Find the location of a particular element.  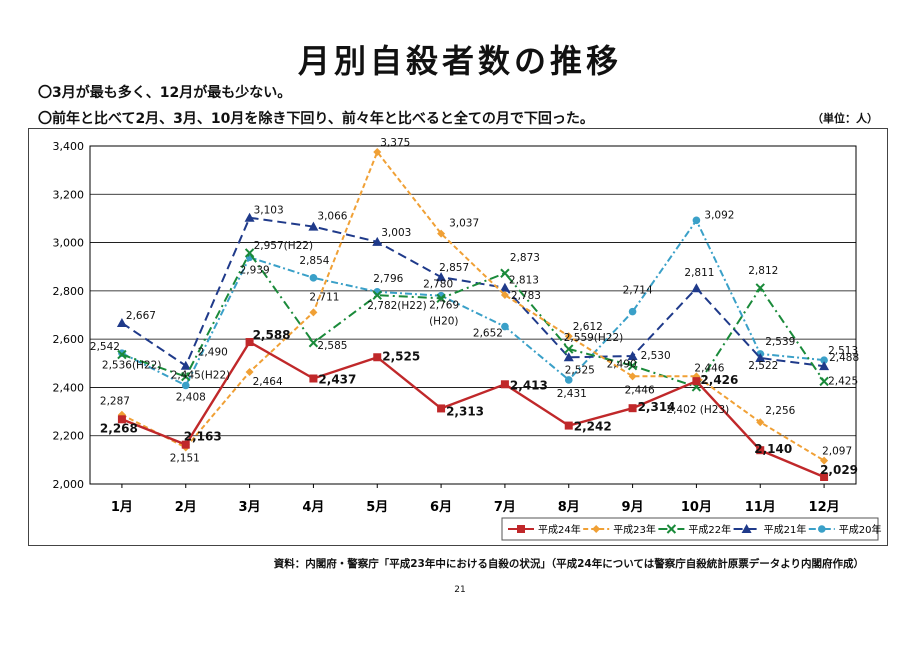

page-title: 月別自殺者数の推移 is located at coordinates (459, 61).